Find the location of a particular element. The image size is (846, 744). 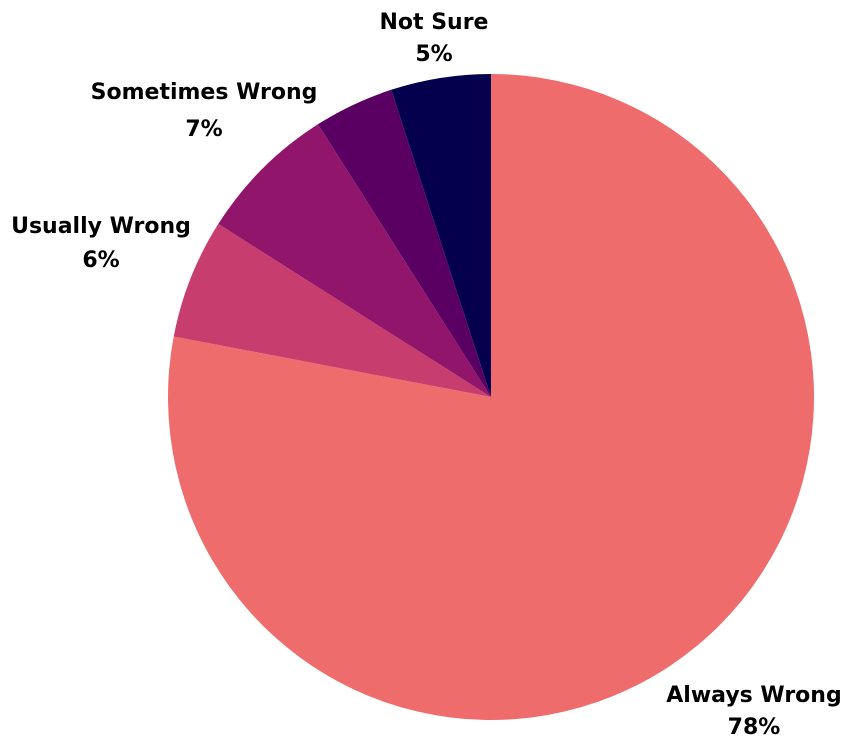

pie-slice-usually-wrong is located at coordinates (332, 310).